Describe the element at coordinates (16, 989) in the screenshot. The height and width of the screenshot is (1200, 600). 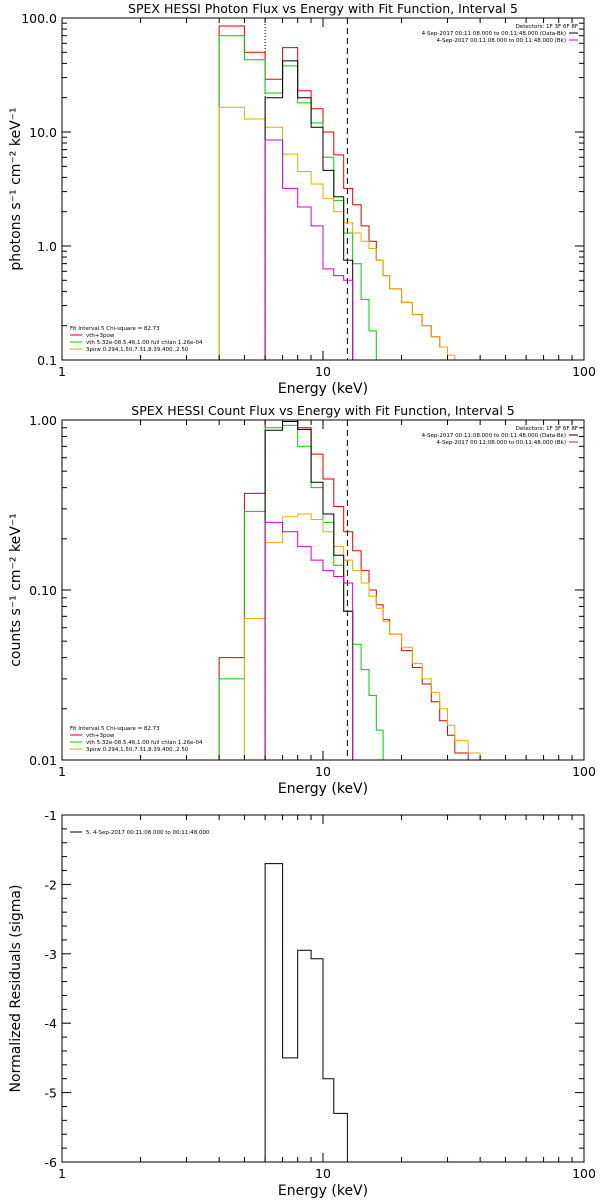
I see `y-axis-label: Normalized Residuals (sigma)` at that location.